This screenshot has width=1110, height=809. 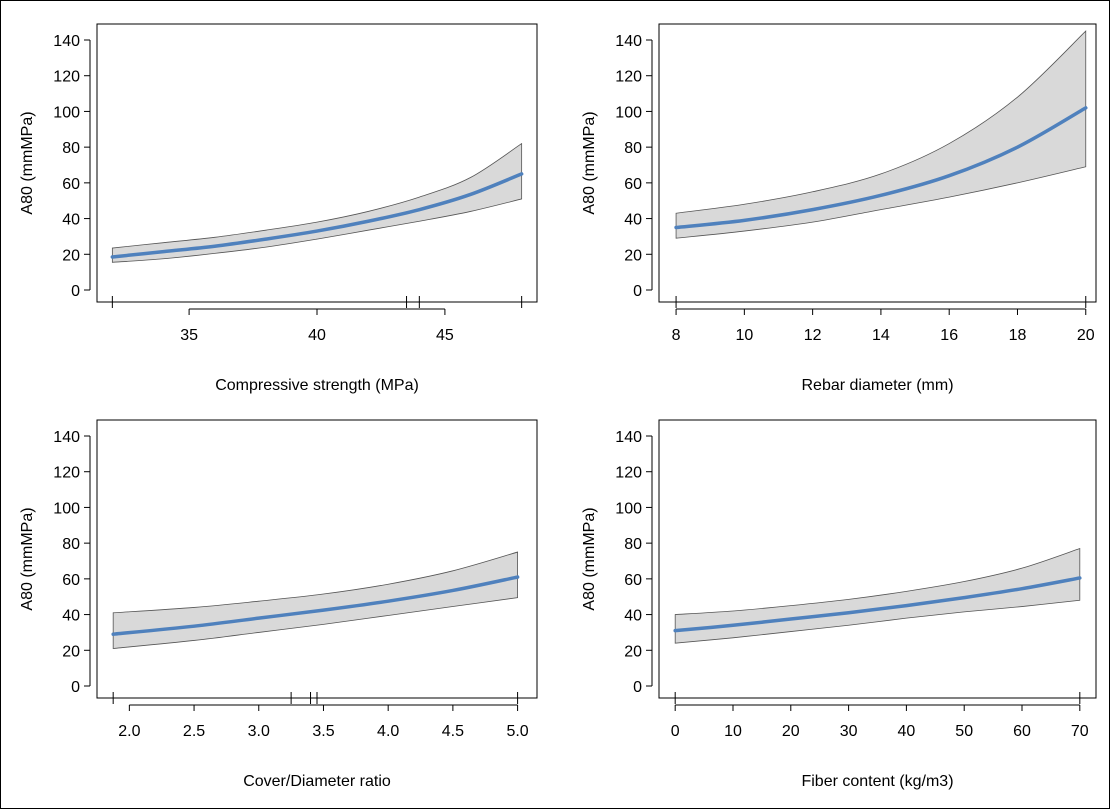 I want to click on panel-1-y-tick-label-5: 100, so click(x=628, y=112).